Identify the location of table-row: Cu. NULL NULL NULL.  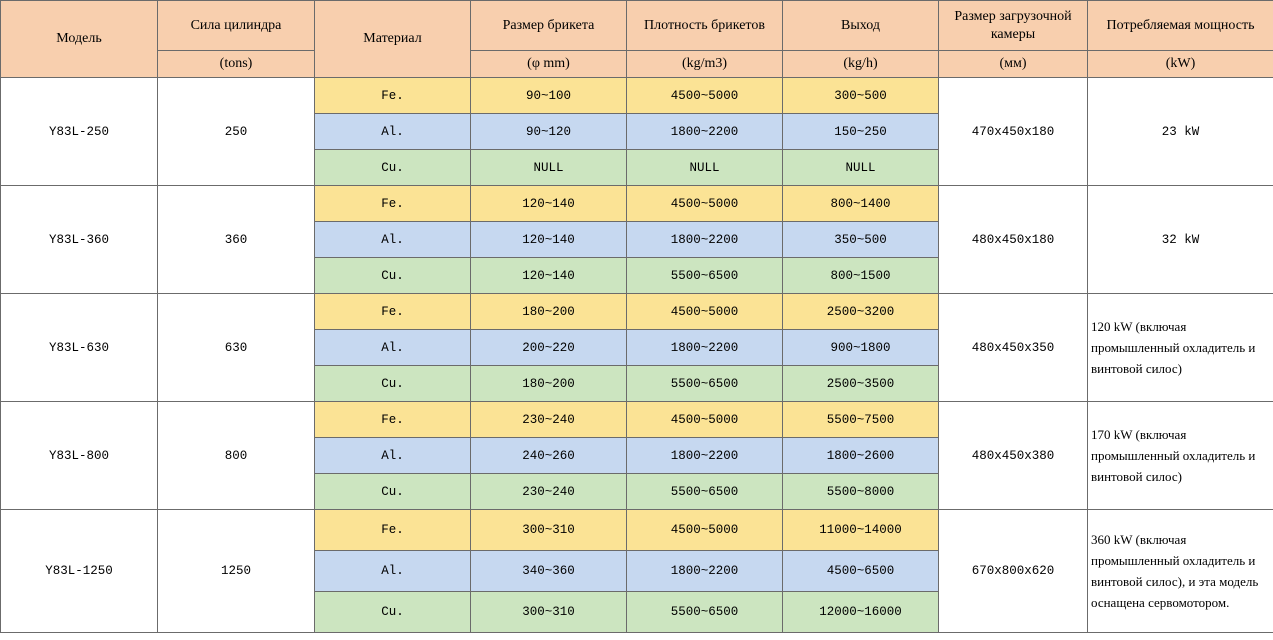
(637, 167).